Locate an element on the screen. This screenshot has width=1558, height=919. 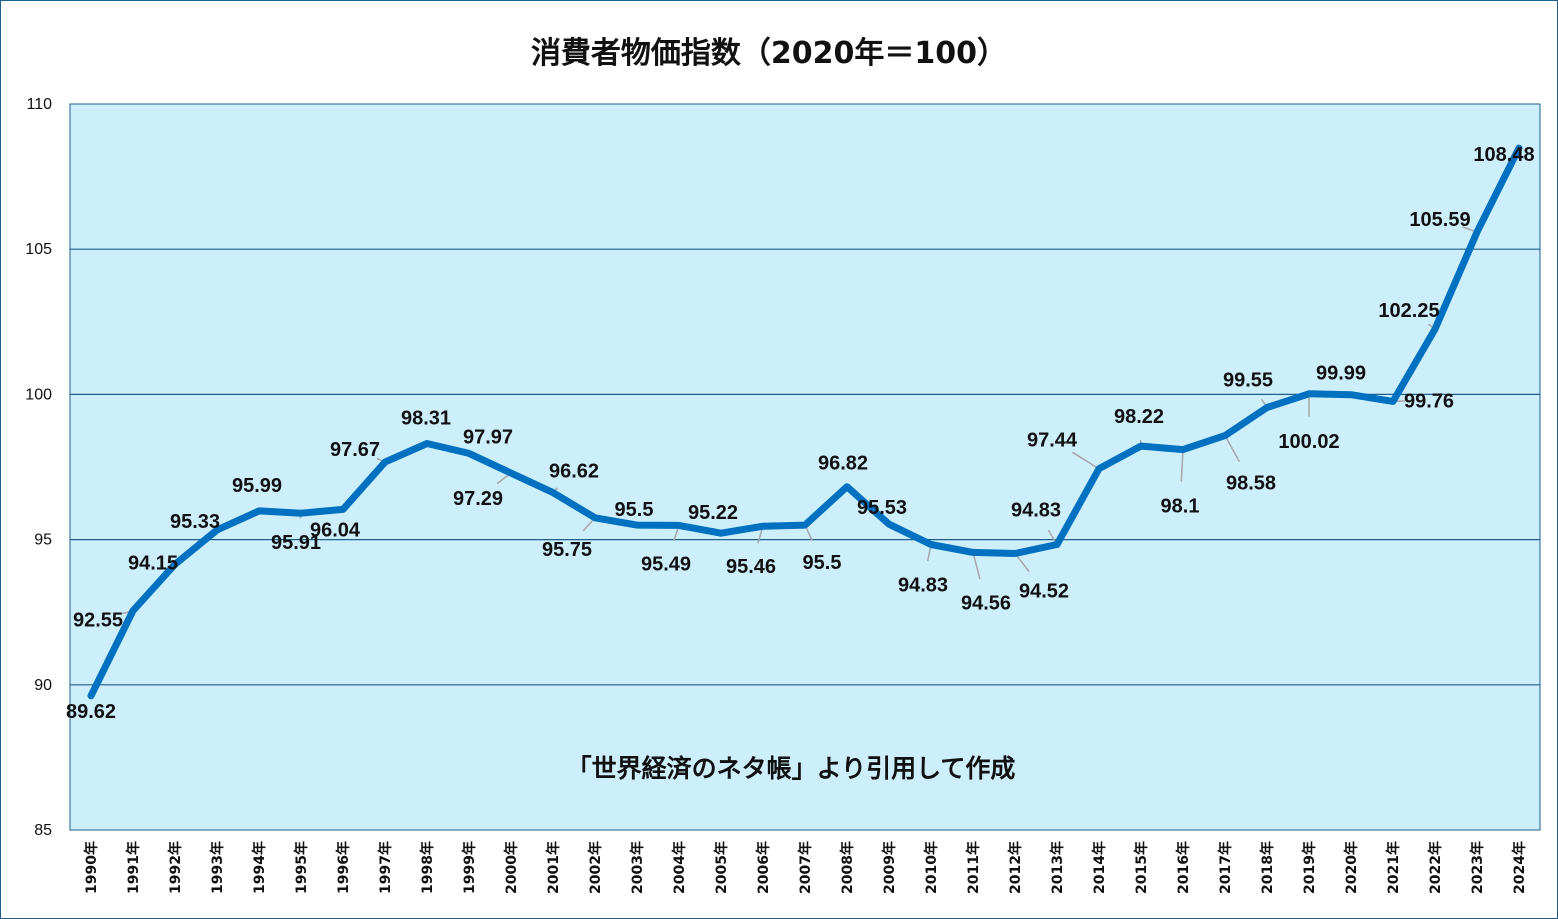
x-tick-label: 2015年 is located at coordinates (1141, 867).